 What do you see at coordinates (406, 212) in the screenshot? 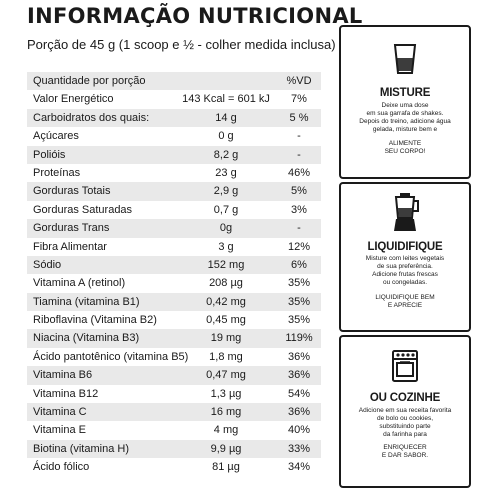
I see `blender-icon` at bounding box center [406, 212].